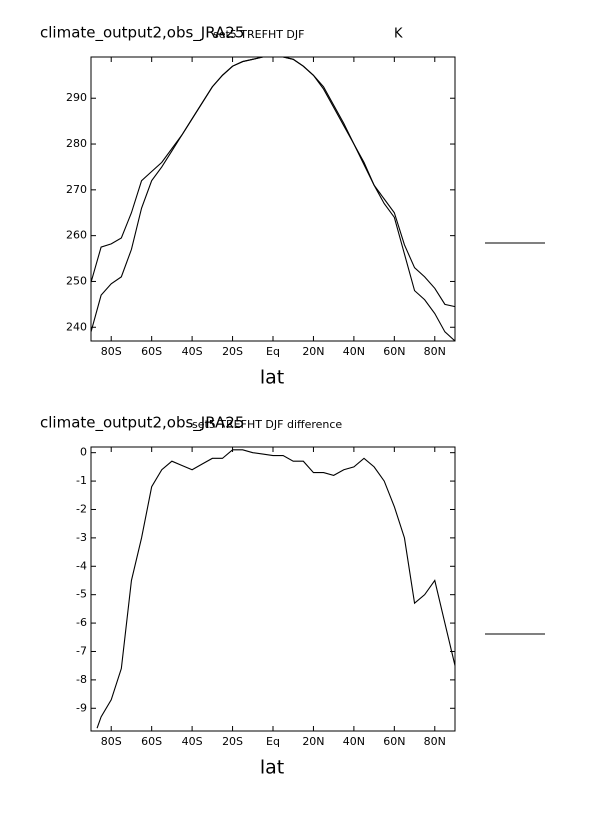  What do you see at coordinates (81, 679) in the screenshot?
I see `y-tick-label: -8` at bounding box center [81, 679].